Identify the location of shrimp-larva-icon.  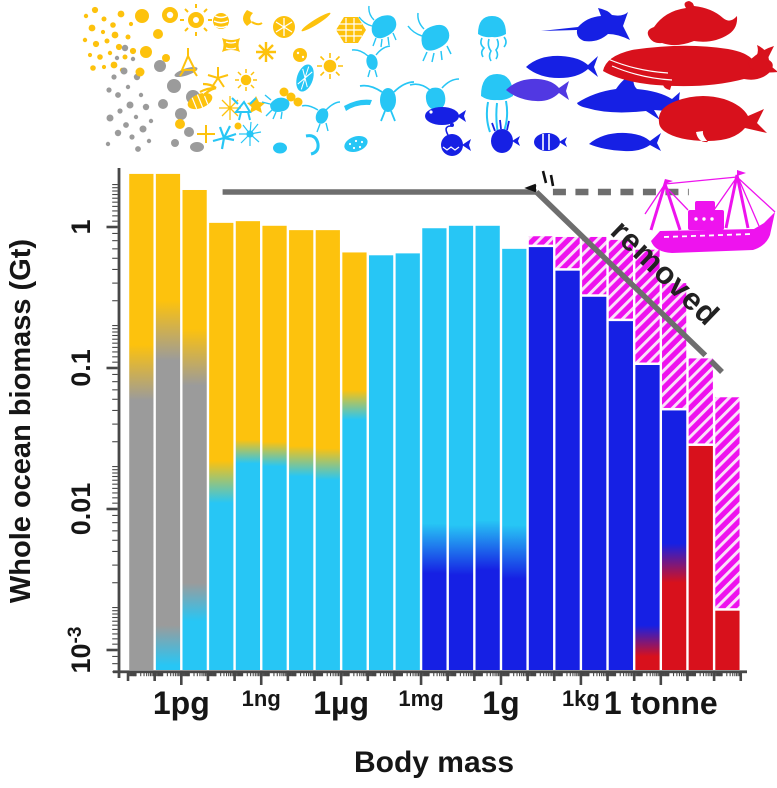
(275, 107).